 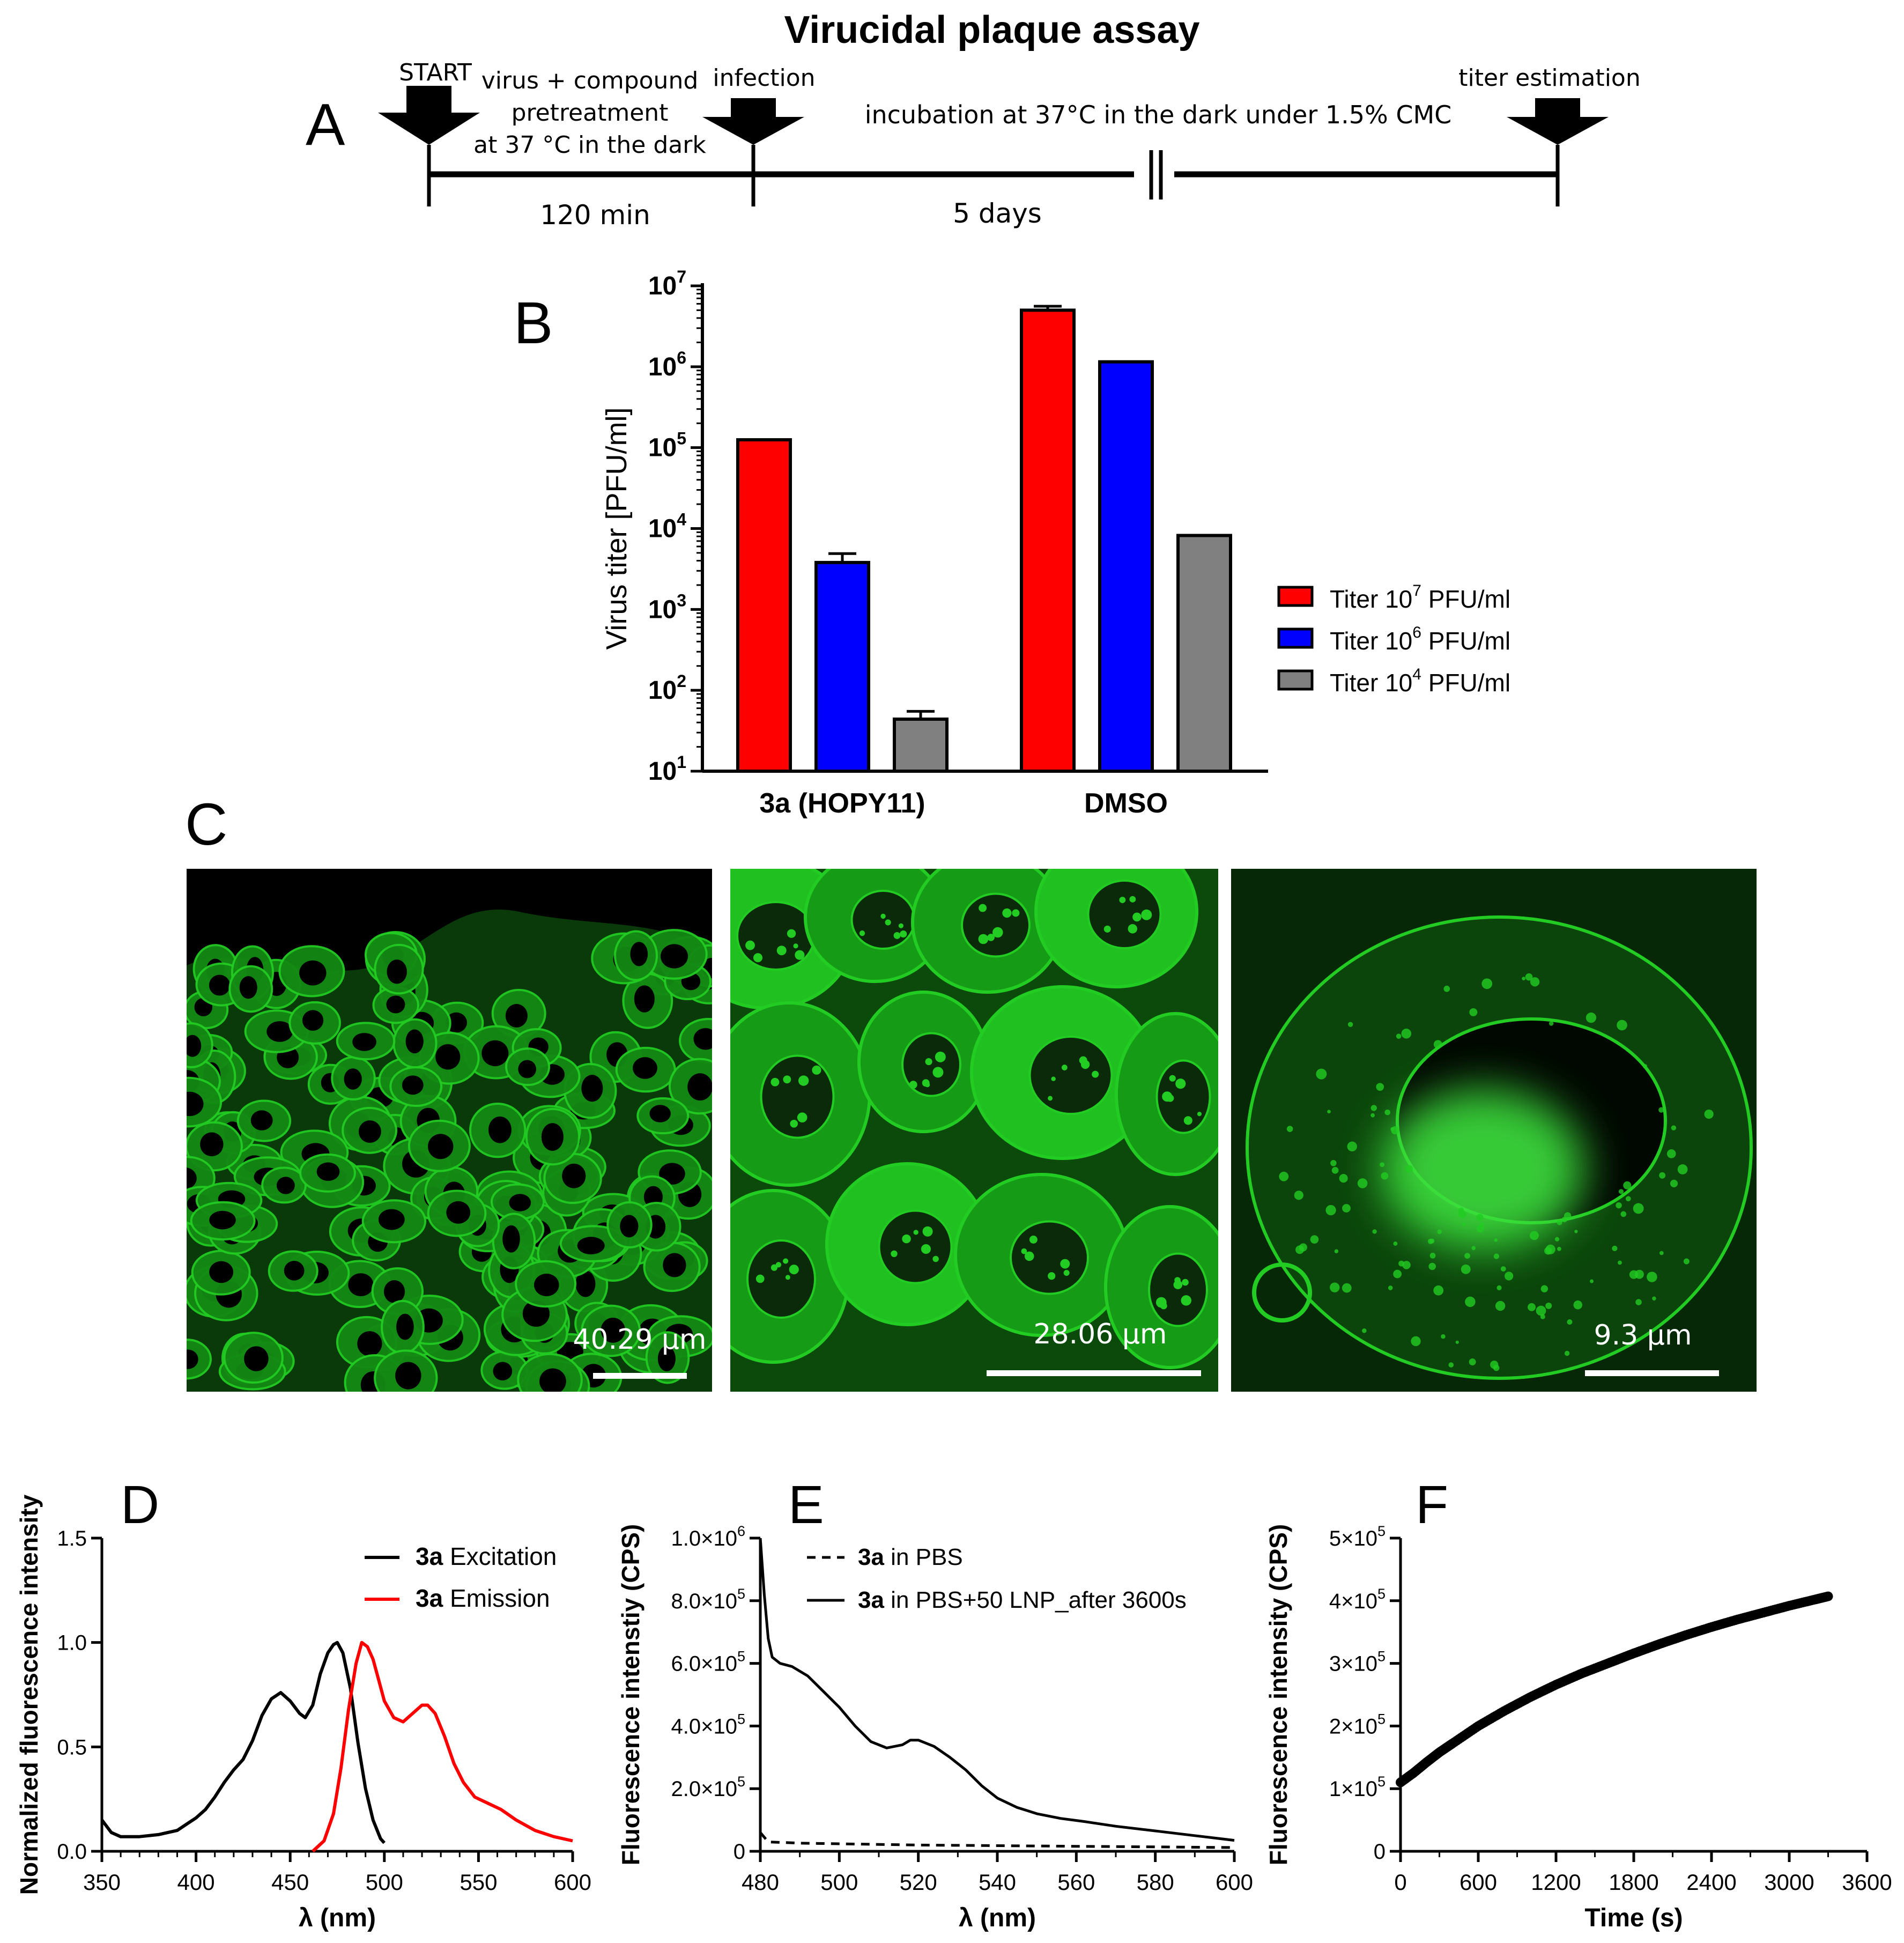 What do you see at coordinates (1867, 1882) in the screenshot?
I see `x-tick-label: 3600` at bounding box center [1867, 1882].